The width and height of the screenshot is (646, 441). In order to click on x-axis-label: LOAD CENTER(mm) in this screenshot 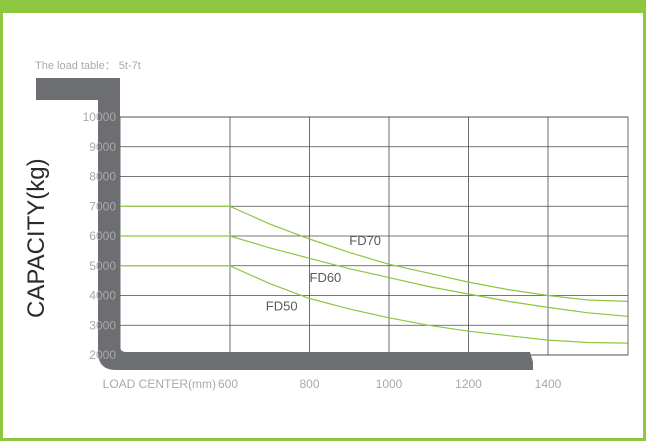, I will do `click(159, 384)`.